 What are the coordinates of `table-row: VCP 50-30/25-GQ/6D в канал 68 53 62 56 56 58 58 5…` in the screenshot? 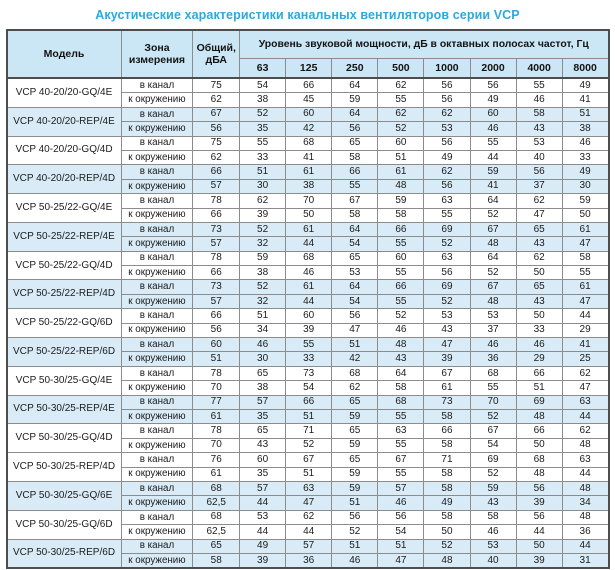 It's located at (308, 524).